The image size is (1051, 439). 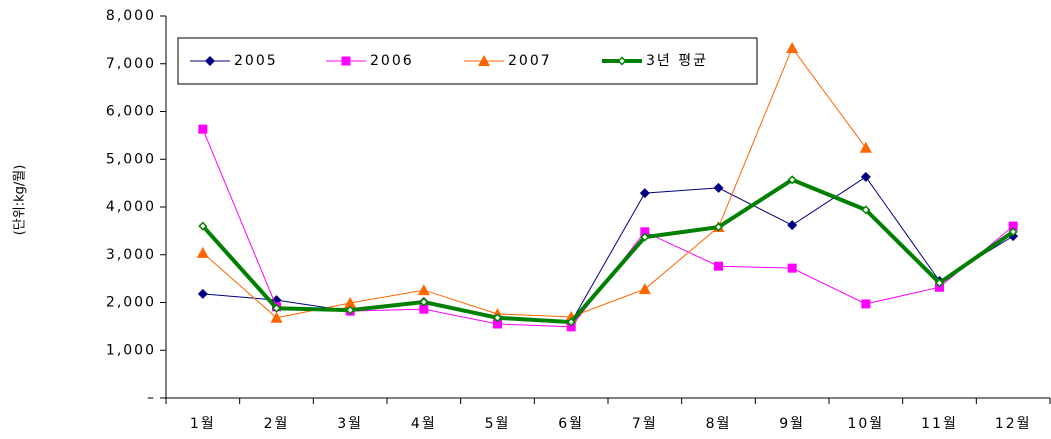 What do you see at coordinates (530, 61) in the screenshot?
I see `legend-label: 2007` at bounding box center [530, 61].